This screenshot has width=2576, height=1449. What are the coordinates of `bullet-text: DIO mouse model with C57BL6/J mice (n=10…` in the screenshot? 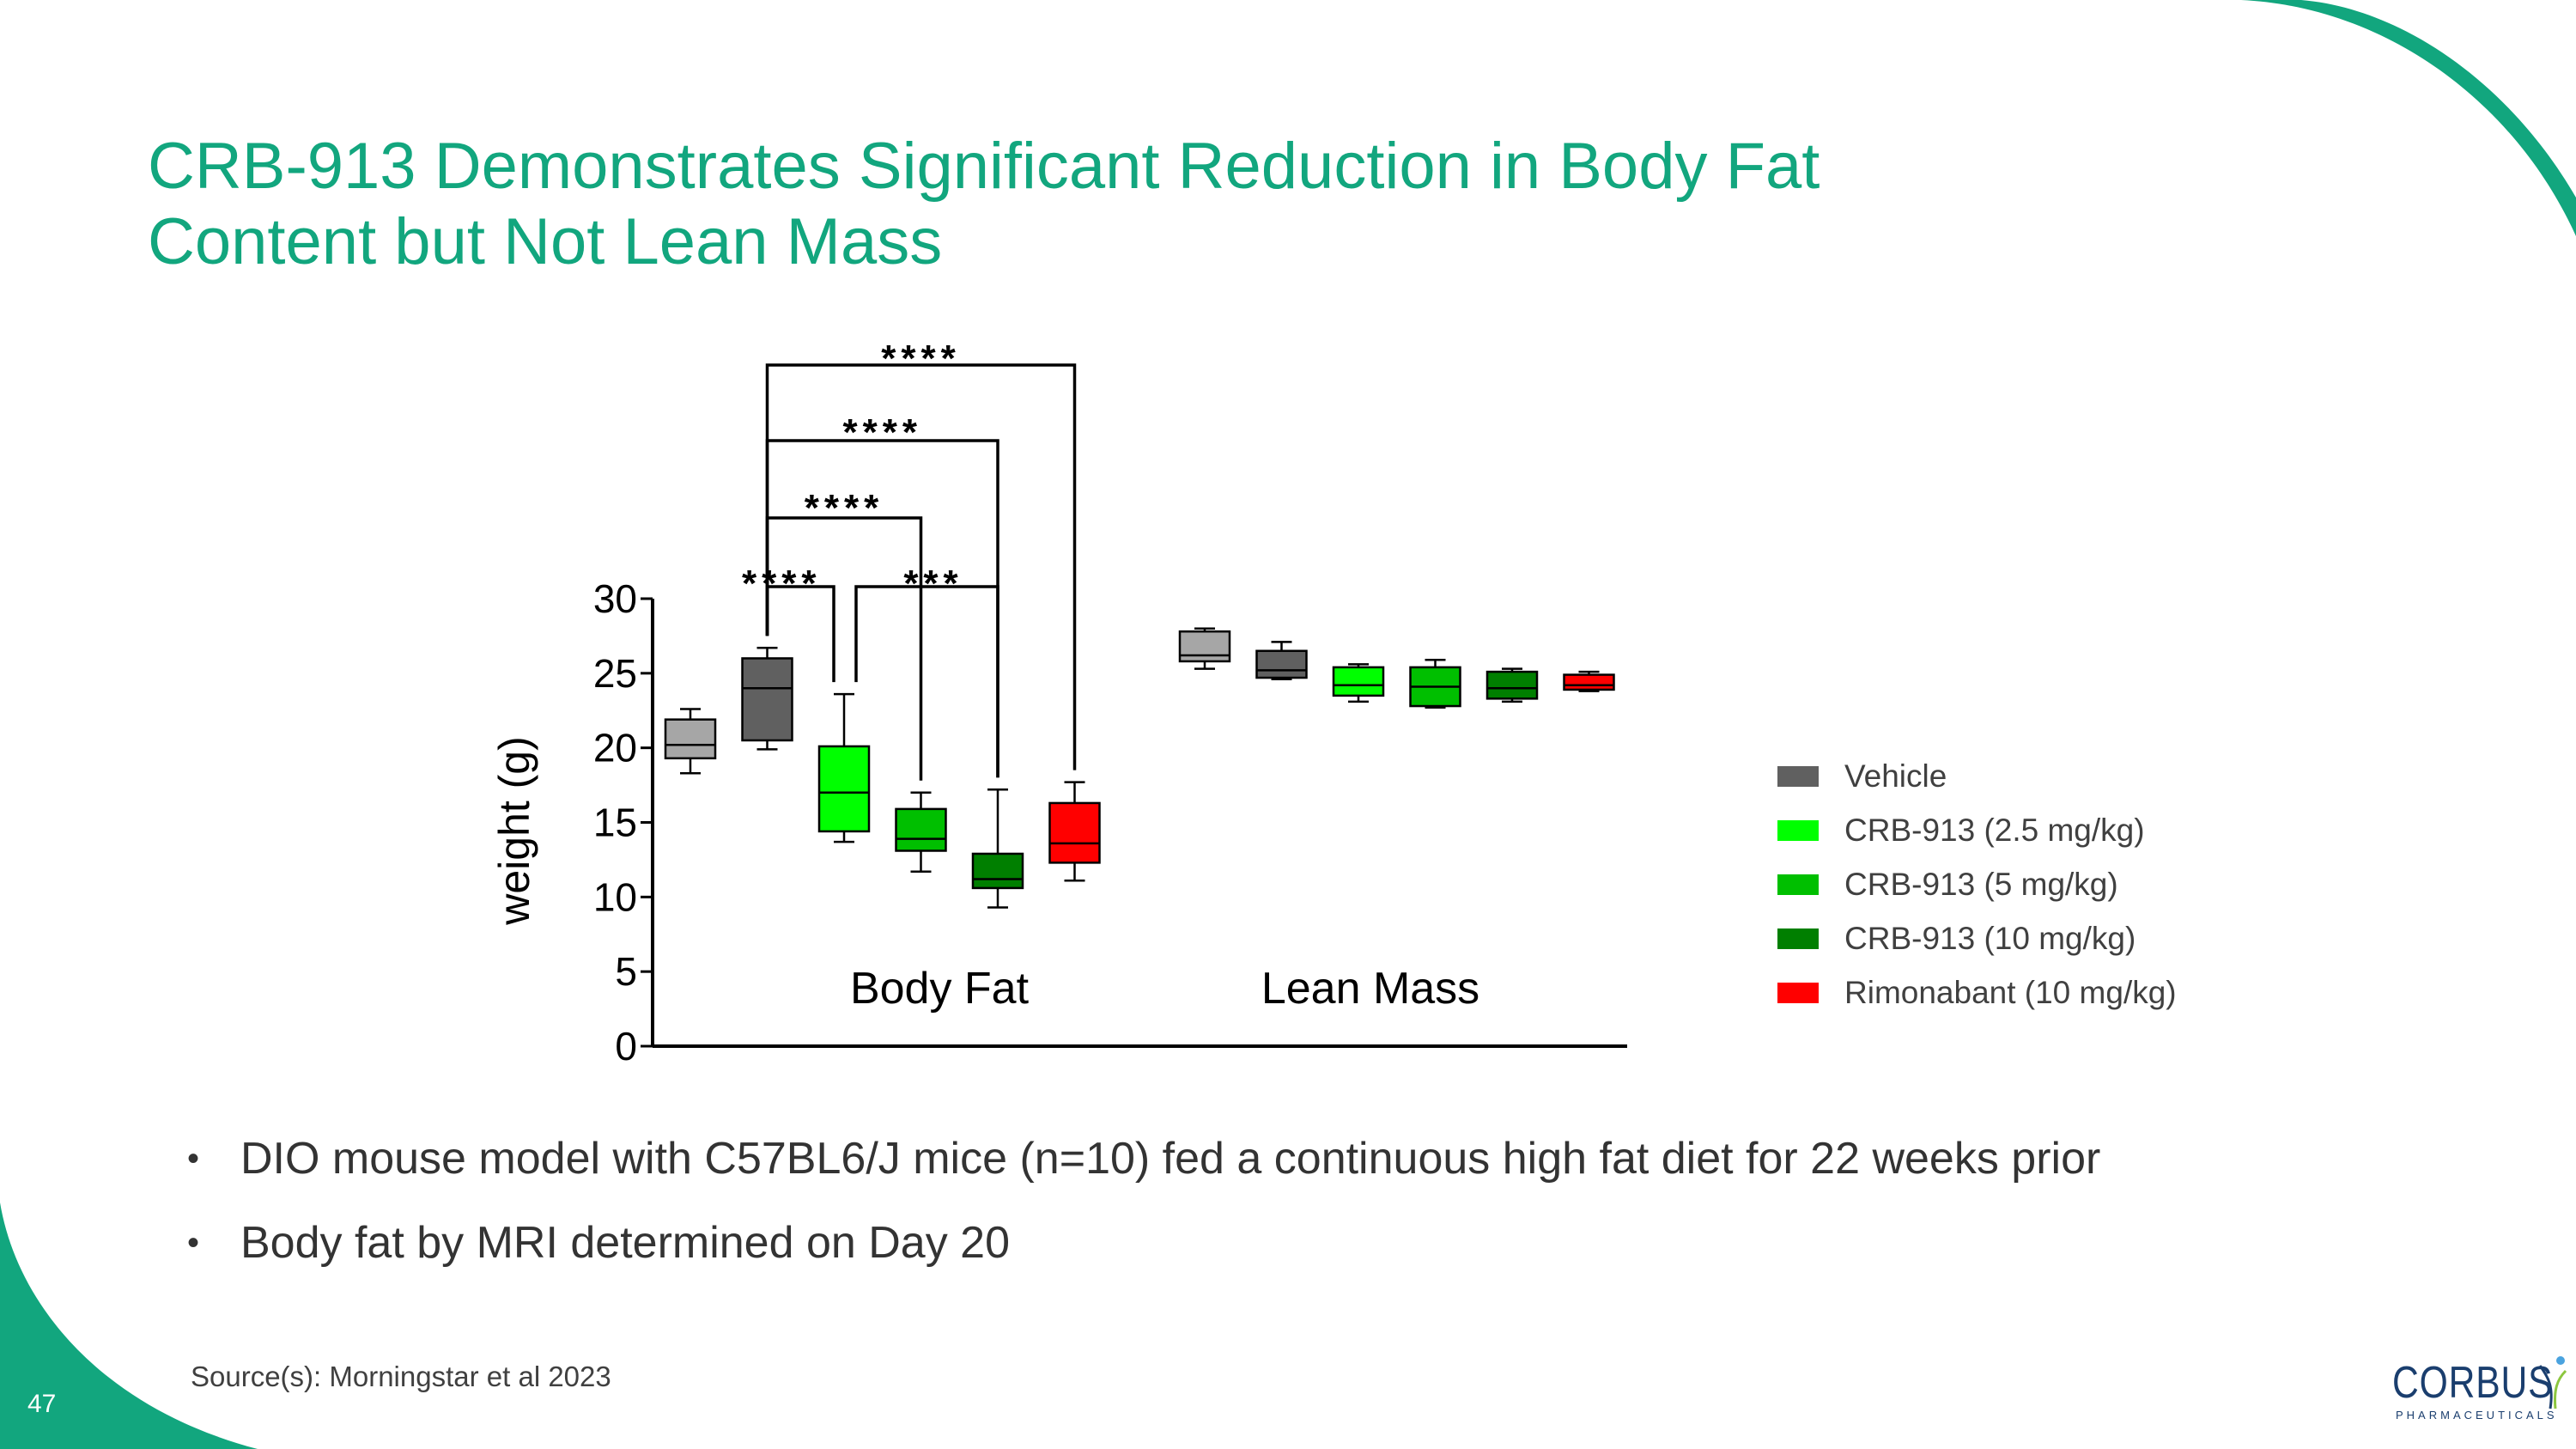 It's located at (1170, 1159).